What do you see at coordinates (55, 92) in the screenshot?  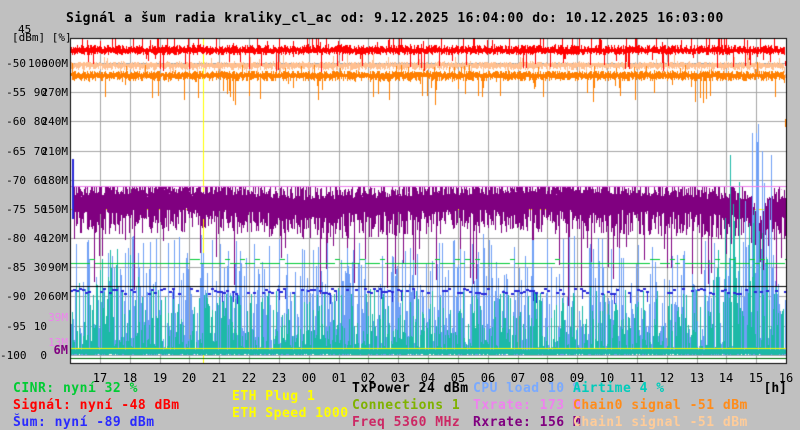 I see `y-axis-label-mbit: 270M` at bounding box center [55, 92].